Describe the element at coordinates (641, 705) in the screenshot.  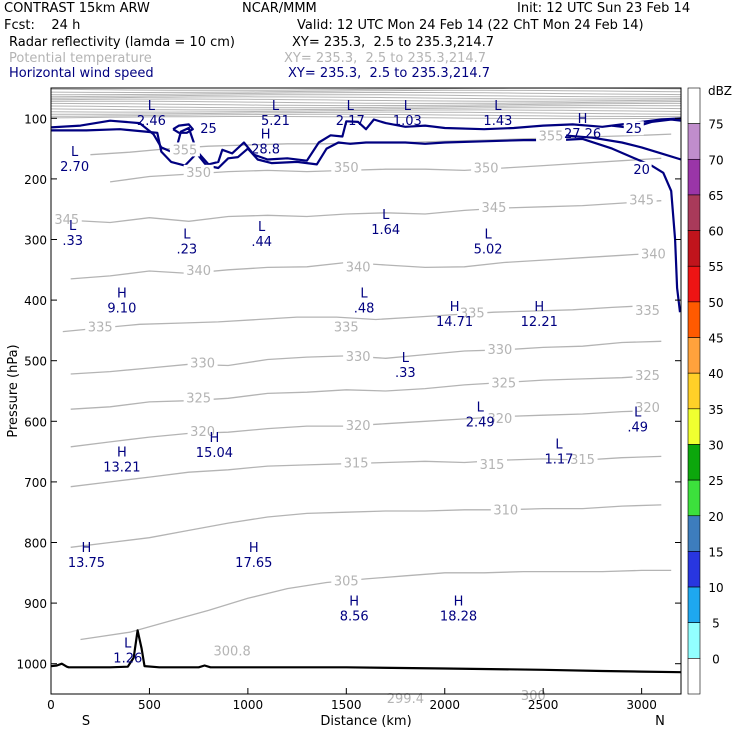
I see `x-tick-label: 3000` at that location.